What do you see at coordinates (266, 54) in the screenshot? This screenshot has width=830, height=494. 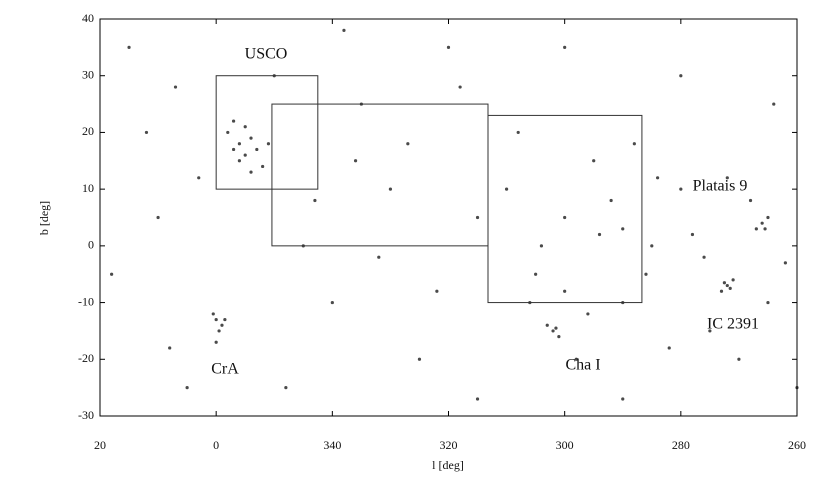 I see `annotation: USCO` at bounding box center [266, 54].